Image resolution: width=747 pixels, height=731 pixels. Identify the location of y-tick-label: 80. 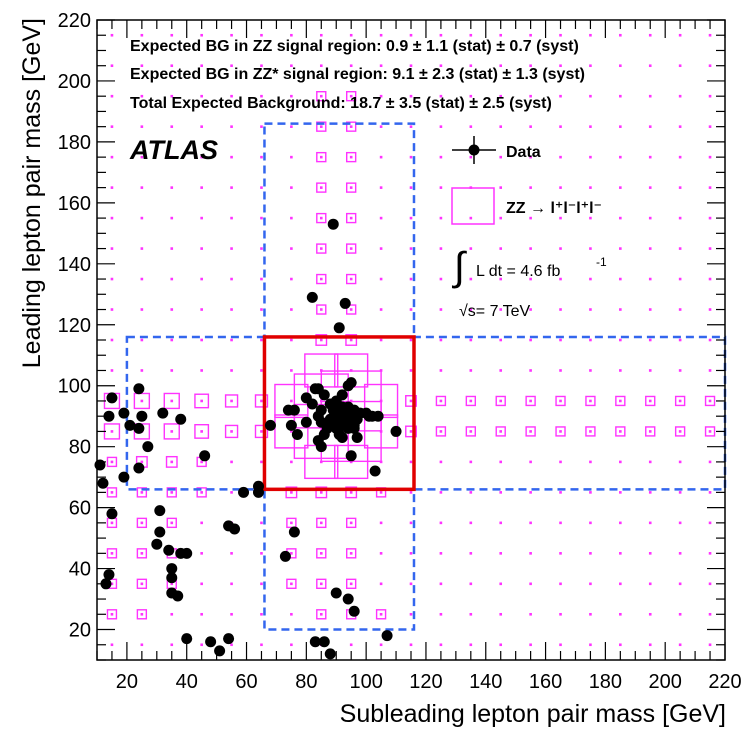
(80, 448).